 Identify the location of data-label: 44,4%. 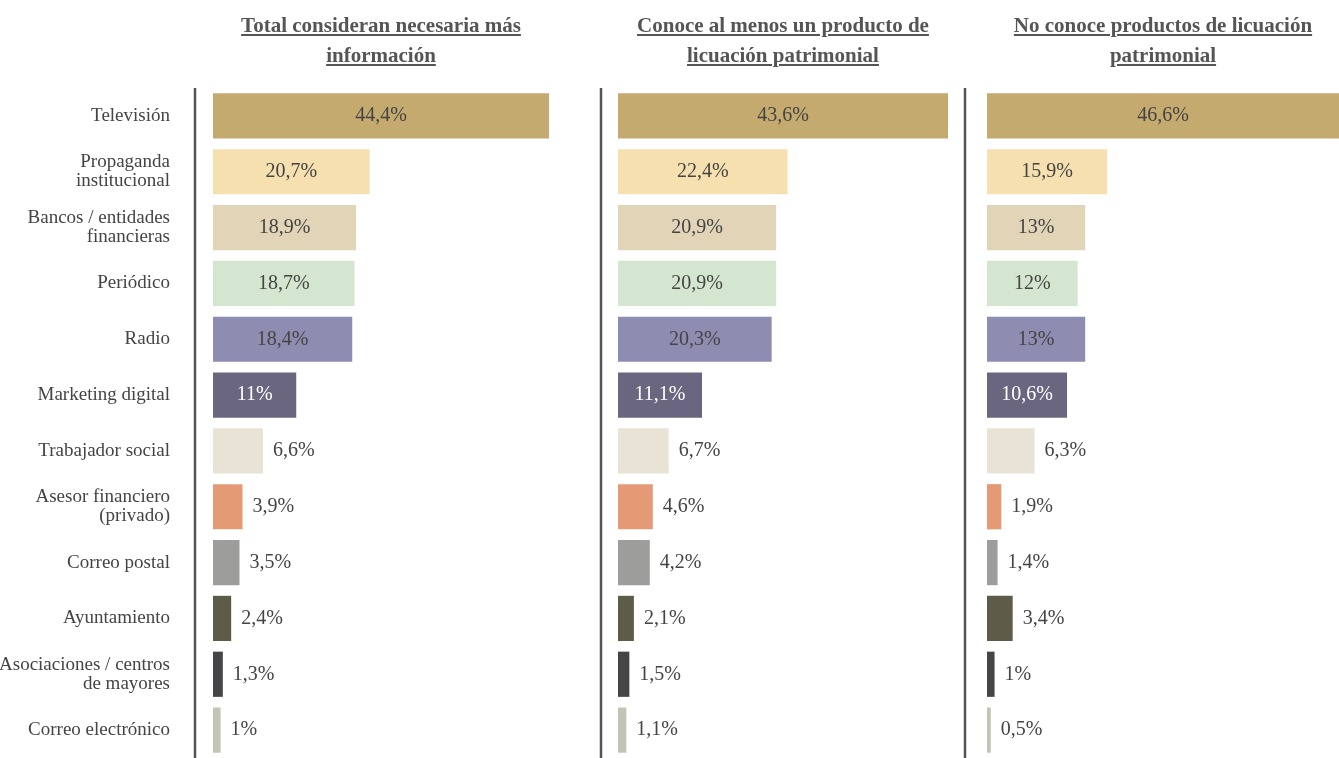
(381, 114).